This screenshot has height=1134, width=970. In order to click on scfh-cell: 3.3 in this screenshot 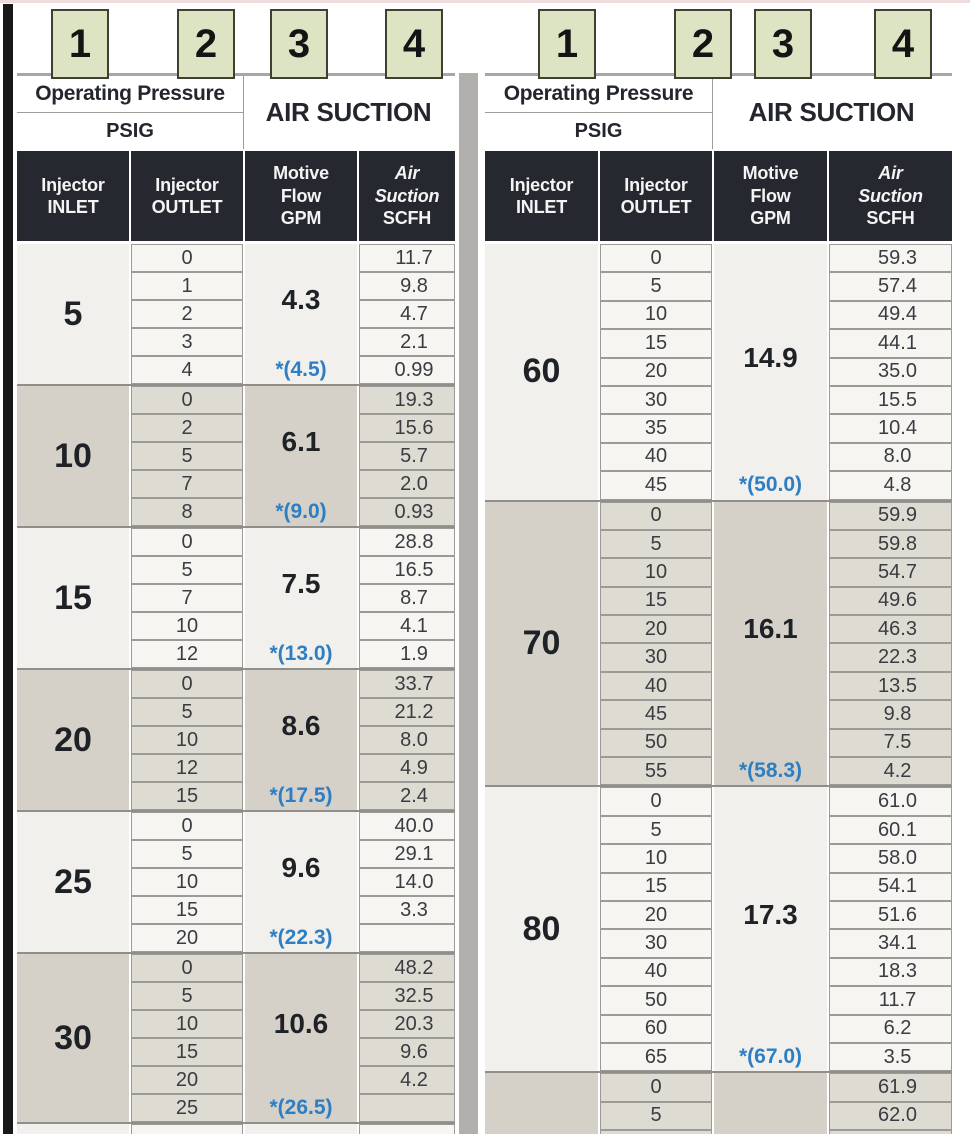, I will do `click(407, 910)`.